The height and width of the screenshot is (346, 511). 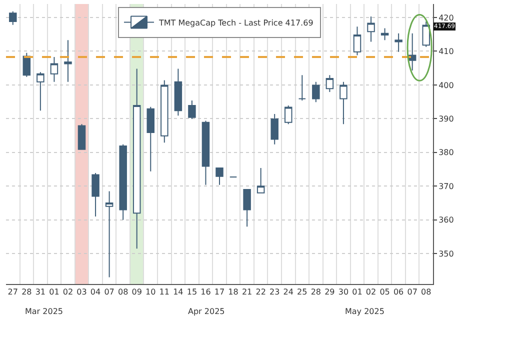 What do you see at coordinates (446, 17) in the screenshot?
I see `y-tick-label: 420` at bounding box center [446, 17].